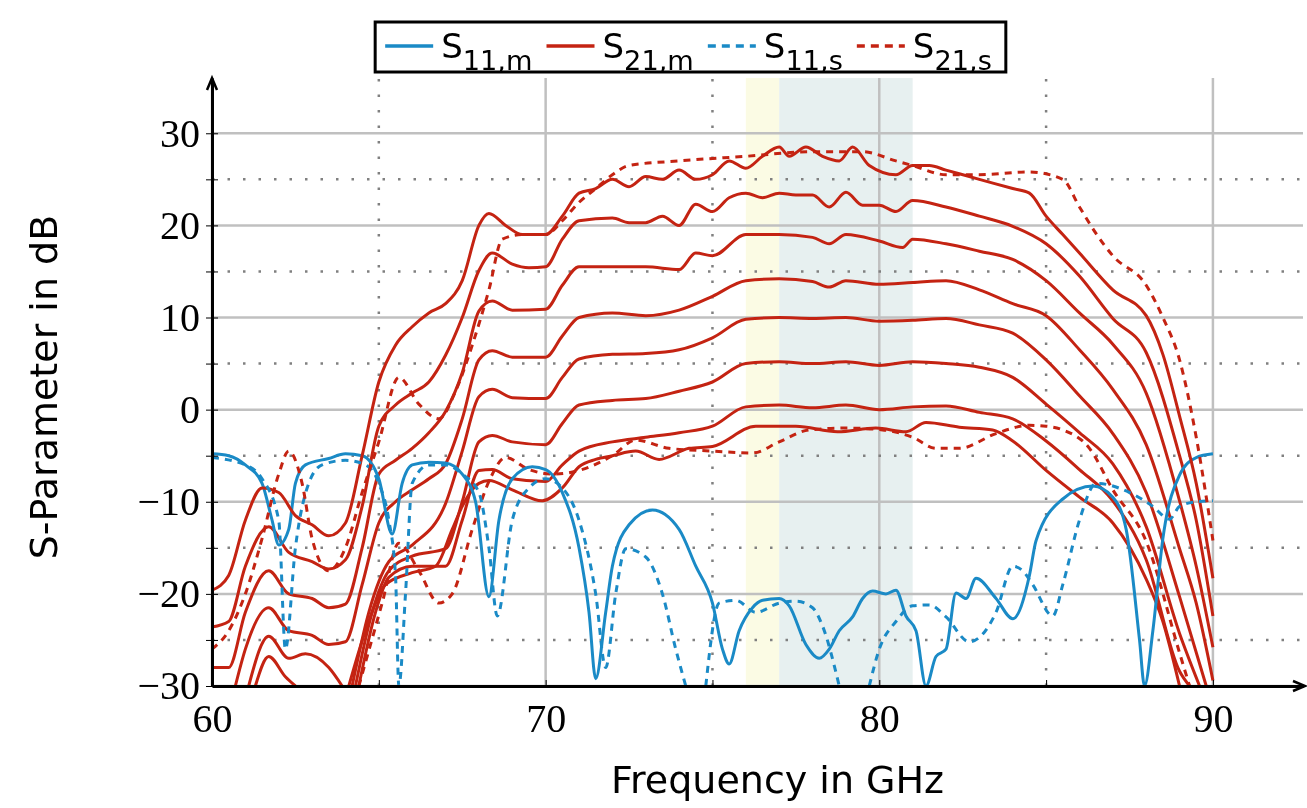  Describe the element at coordinates (546, 718) in the screenshot. I see `x-tick-label: 70` at that location.